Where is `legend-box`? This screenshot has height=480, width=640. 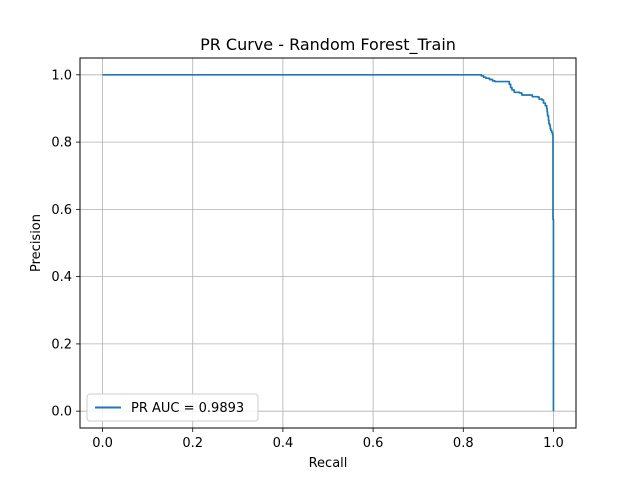
legend-box is located at coordinates (172, 407).